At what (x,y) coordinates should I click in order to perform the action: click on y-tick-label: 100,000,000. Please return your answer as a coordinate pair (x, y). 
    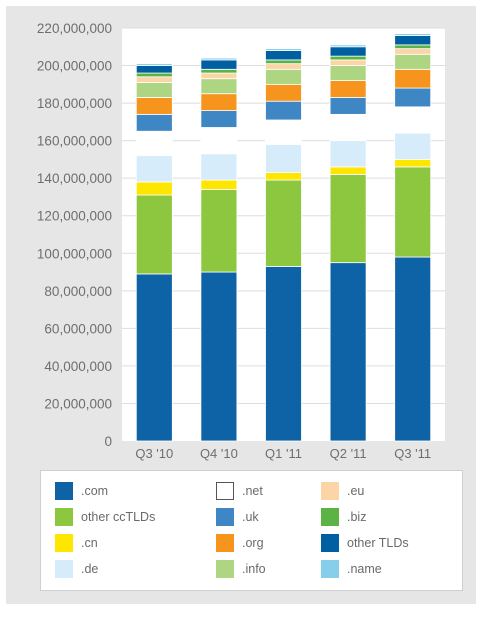
    Looking at the image, I should click on (74, 253).